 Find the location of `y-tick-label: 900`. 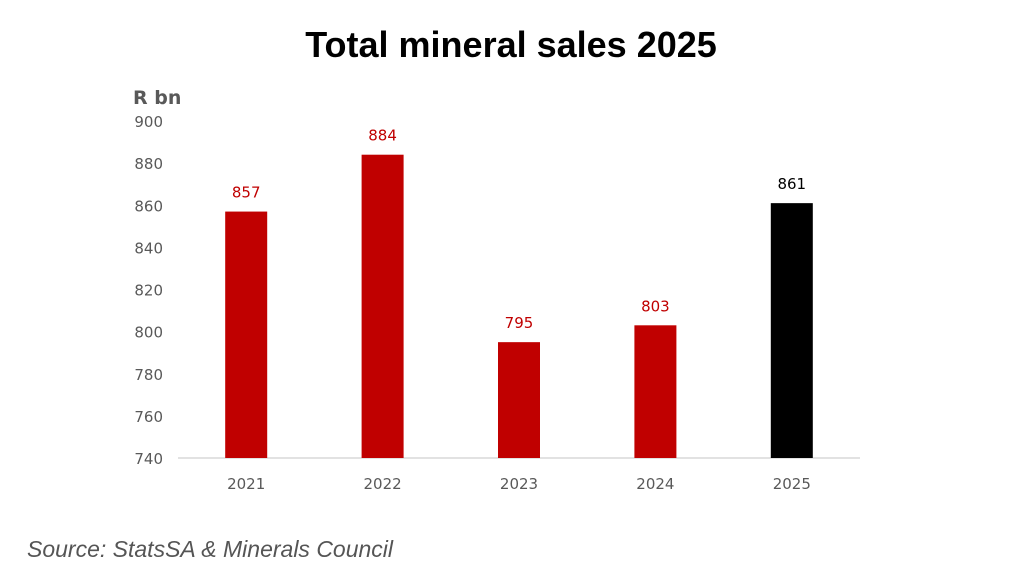

y-tick-label: 900 is located at coordinates (148, 122).